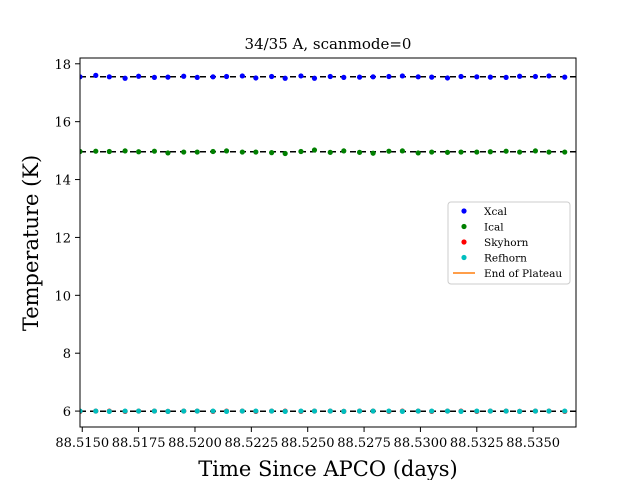 The image size is (640, 480). What do you see at coordinates (484, 212) in the screenshot?
I see `legend-entry: Xcal` at bounding box center [484, 212].